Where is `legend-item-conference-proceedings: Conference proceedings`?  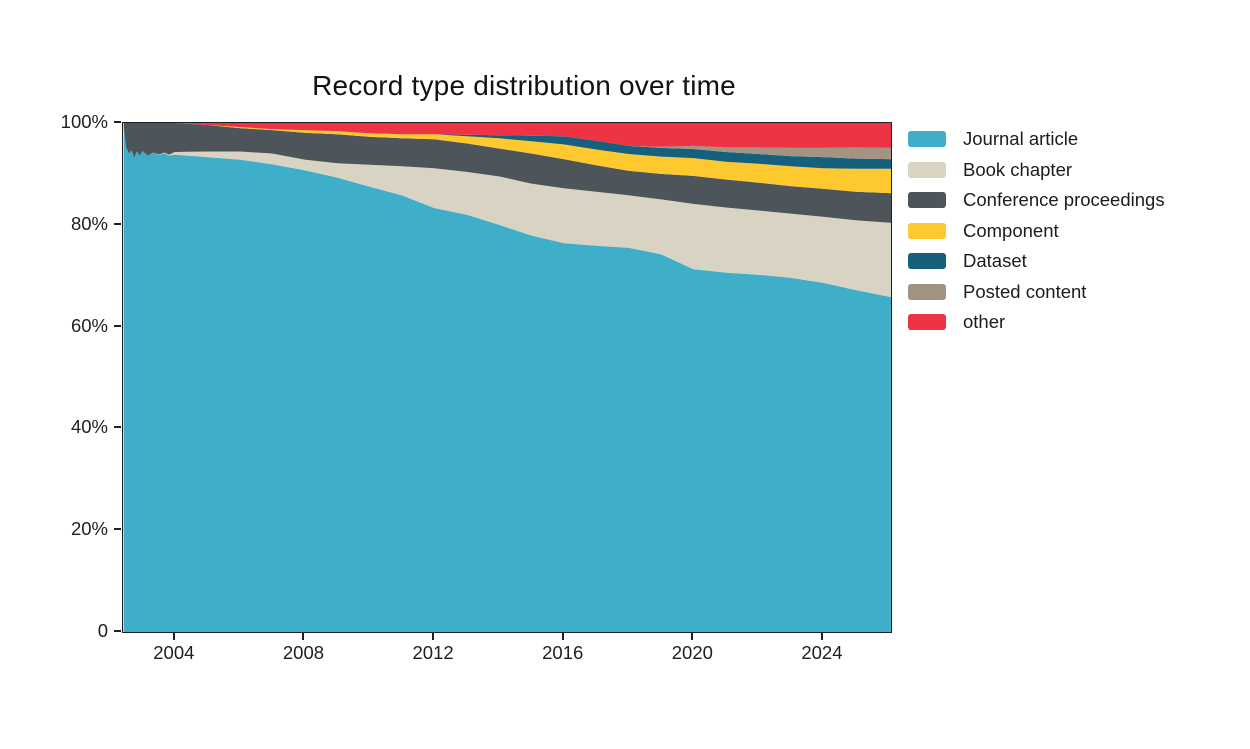 legend-item-conference-proceedings: Conference proceedings is located at coordinates (1036, 200).